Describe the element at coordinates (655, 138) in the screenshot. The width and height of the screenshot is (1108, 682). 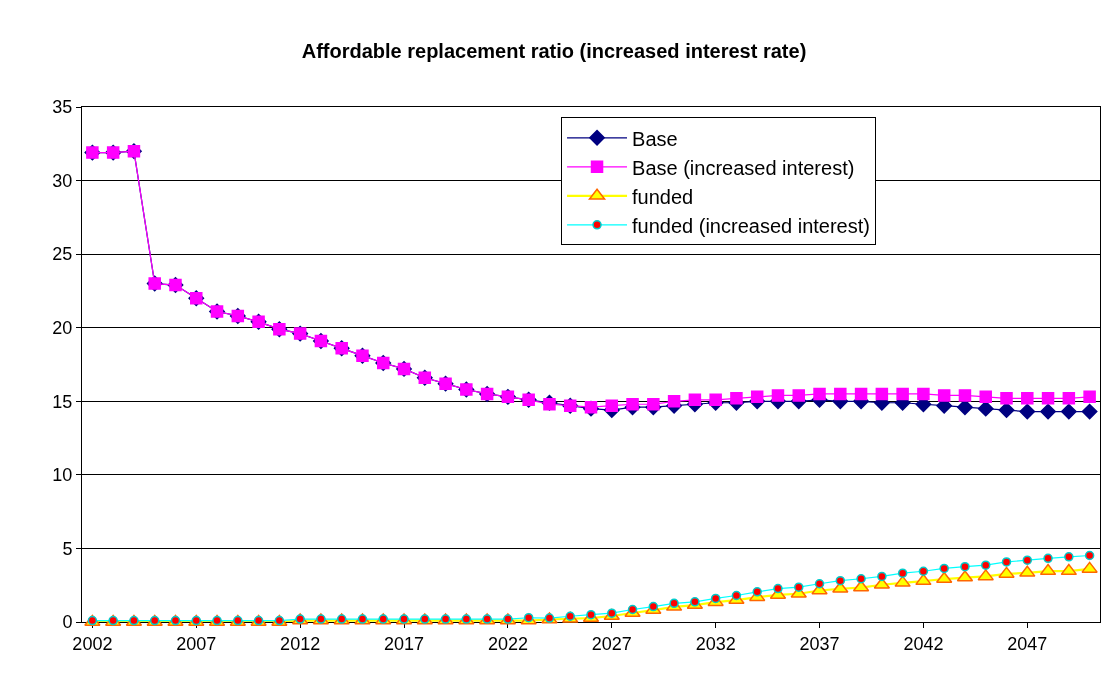
I see `legend-label: Base` at that location.